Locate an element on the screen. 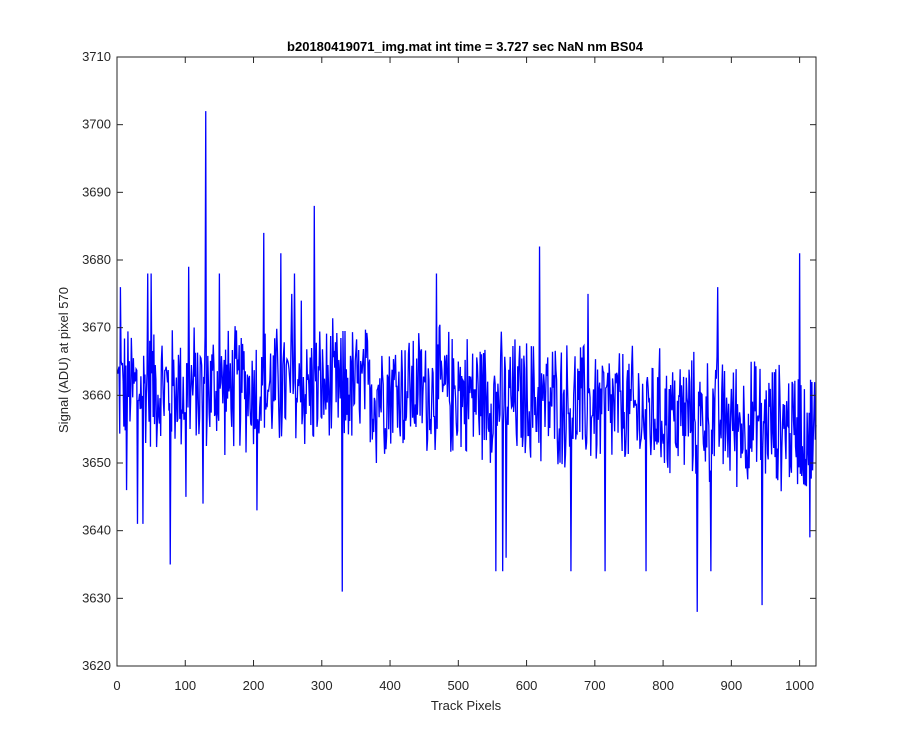  y-tick-label: 3690 is located at coordinates (96, 191).